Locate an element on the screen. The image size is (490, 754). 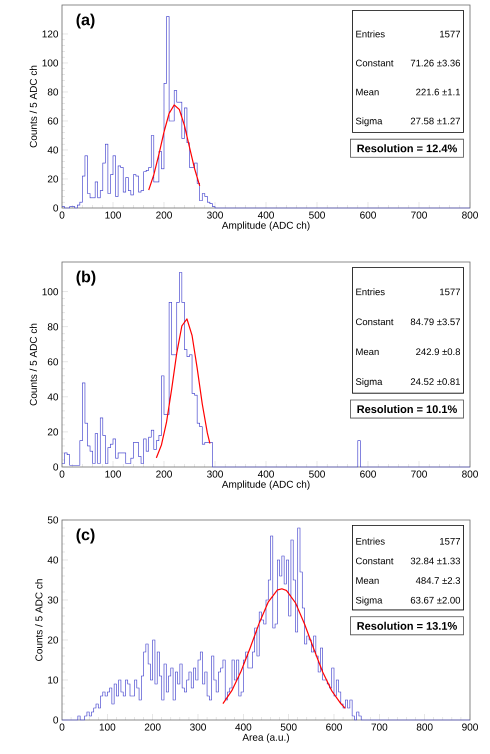
annotation: 24.52 ±0.81 is located at coordinates (435, 382).